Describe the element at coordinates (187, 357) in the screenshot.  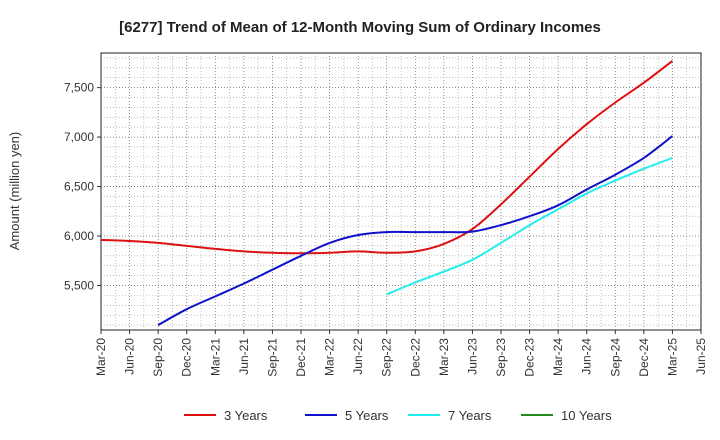
I see `x-tick-label: Dec-20` at that location.